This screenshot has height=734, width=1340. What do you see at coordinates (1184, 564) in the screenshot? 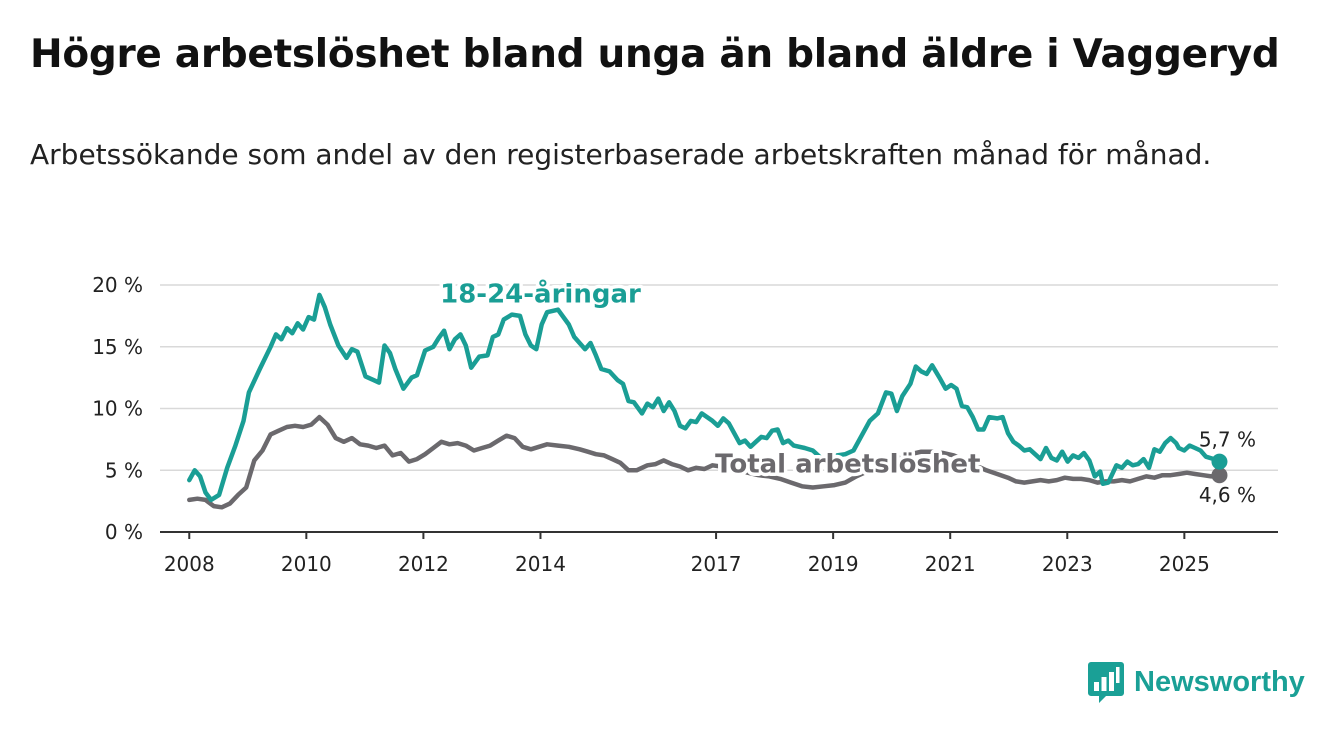
I see `x-tick-label: 2025` at bounding box center [1184, 564].